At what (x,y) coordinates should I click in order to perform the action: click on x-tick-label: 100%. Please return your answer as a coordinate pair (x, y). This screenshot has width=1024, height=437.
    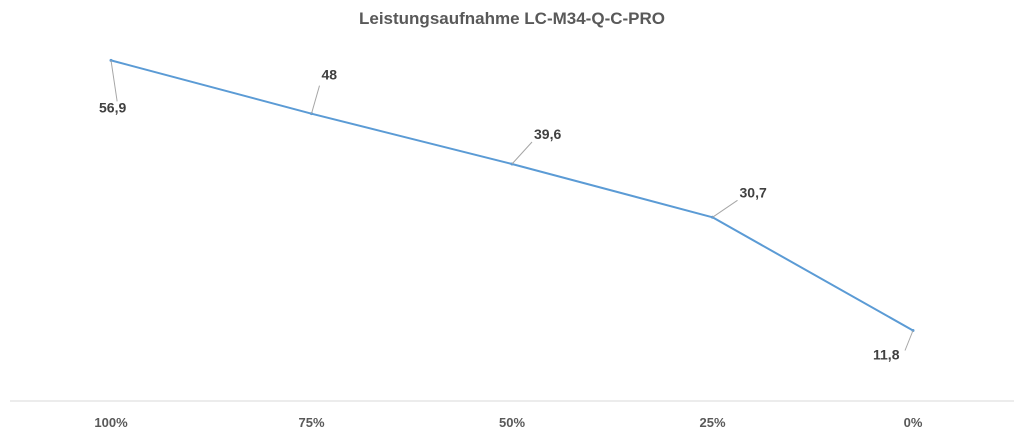
    Looking at the image, I should click on (111, 422).